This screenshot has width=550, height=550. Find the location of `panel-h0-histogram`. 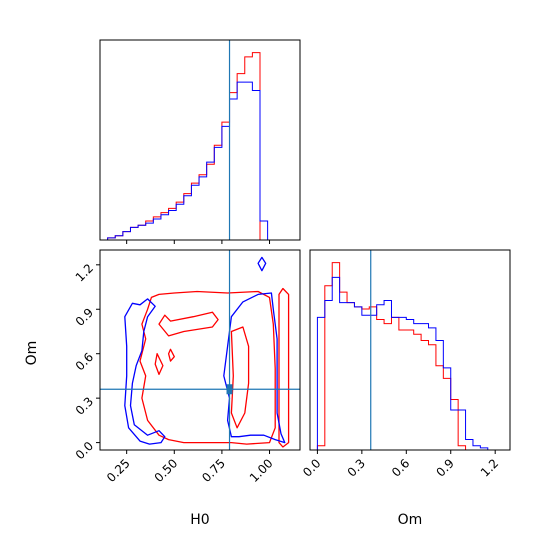

panel-h0-histogram is located at coordinates (200, 141).